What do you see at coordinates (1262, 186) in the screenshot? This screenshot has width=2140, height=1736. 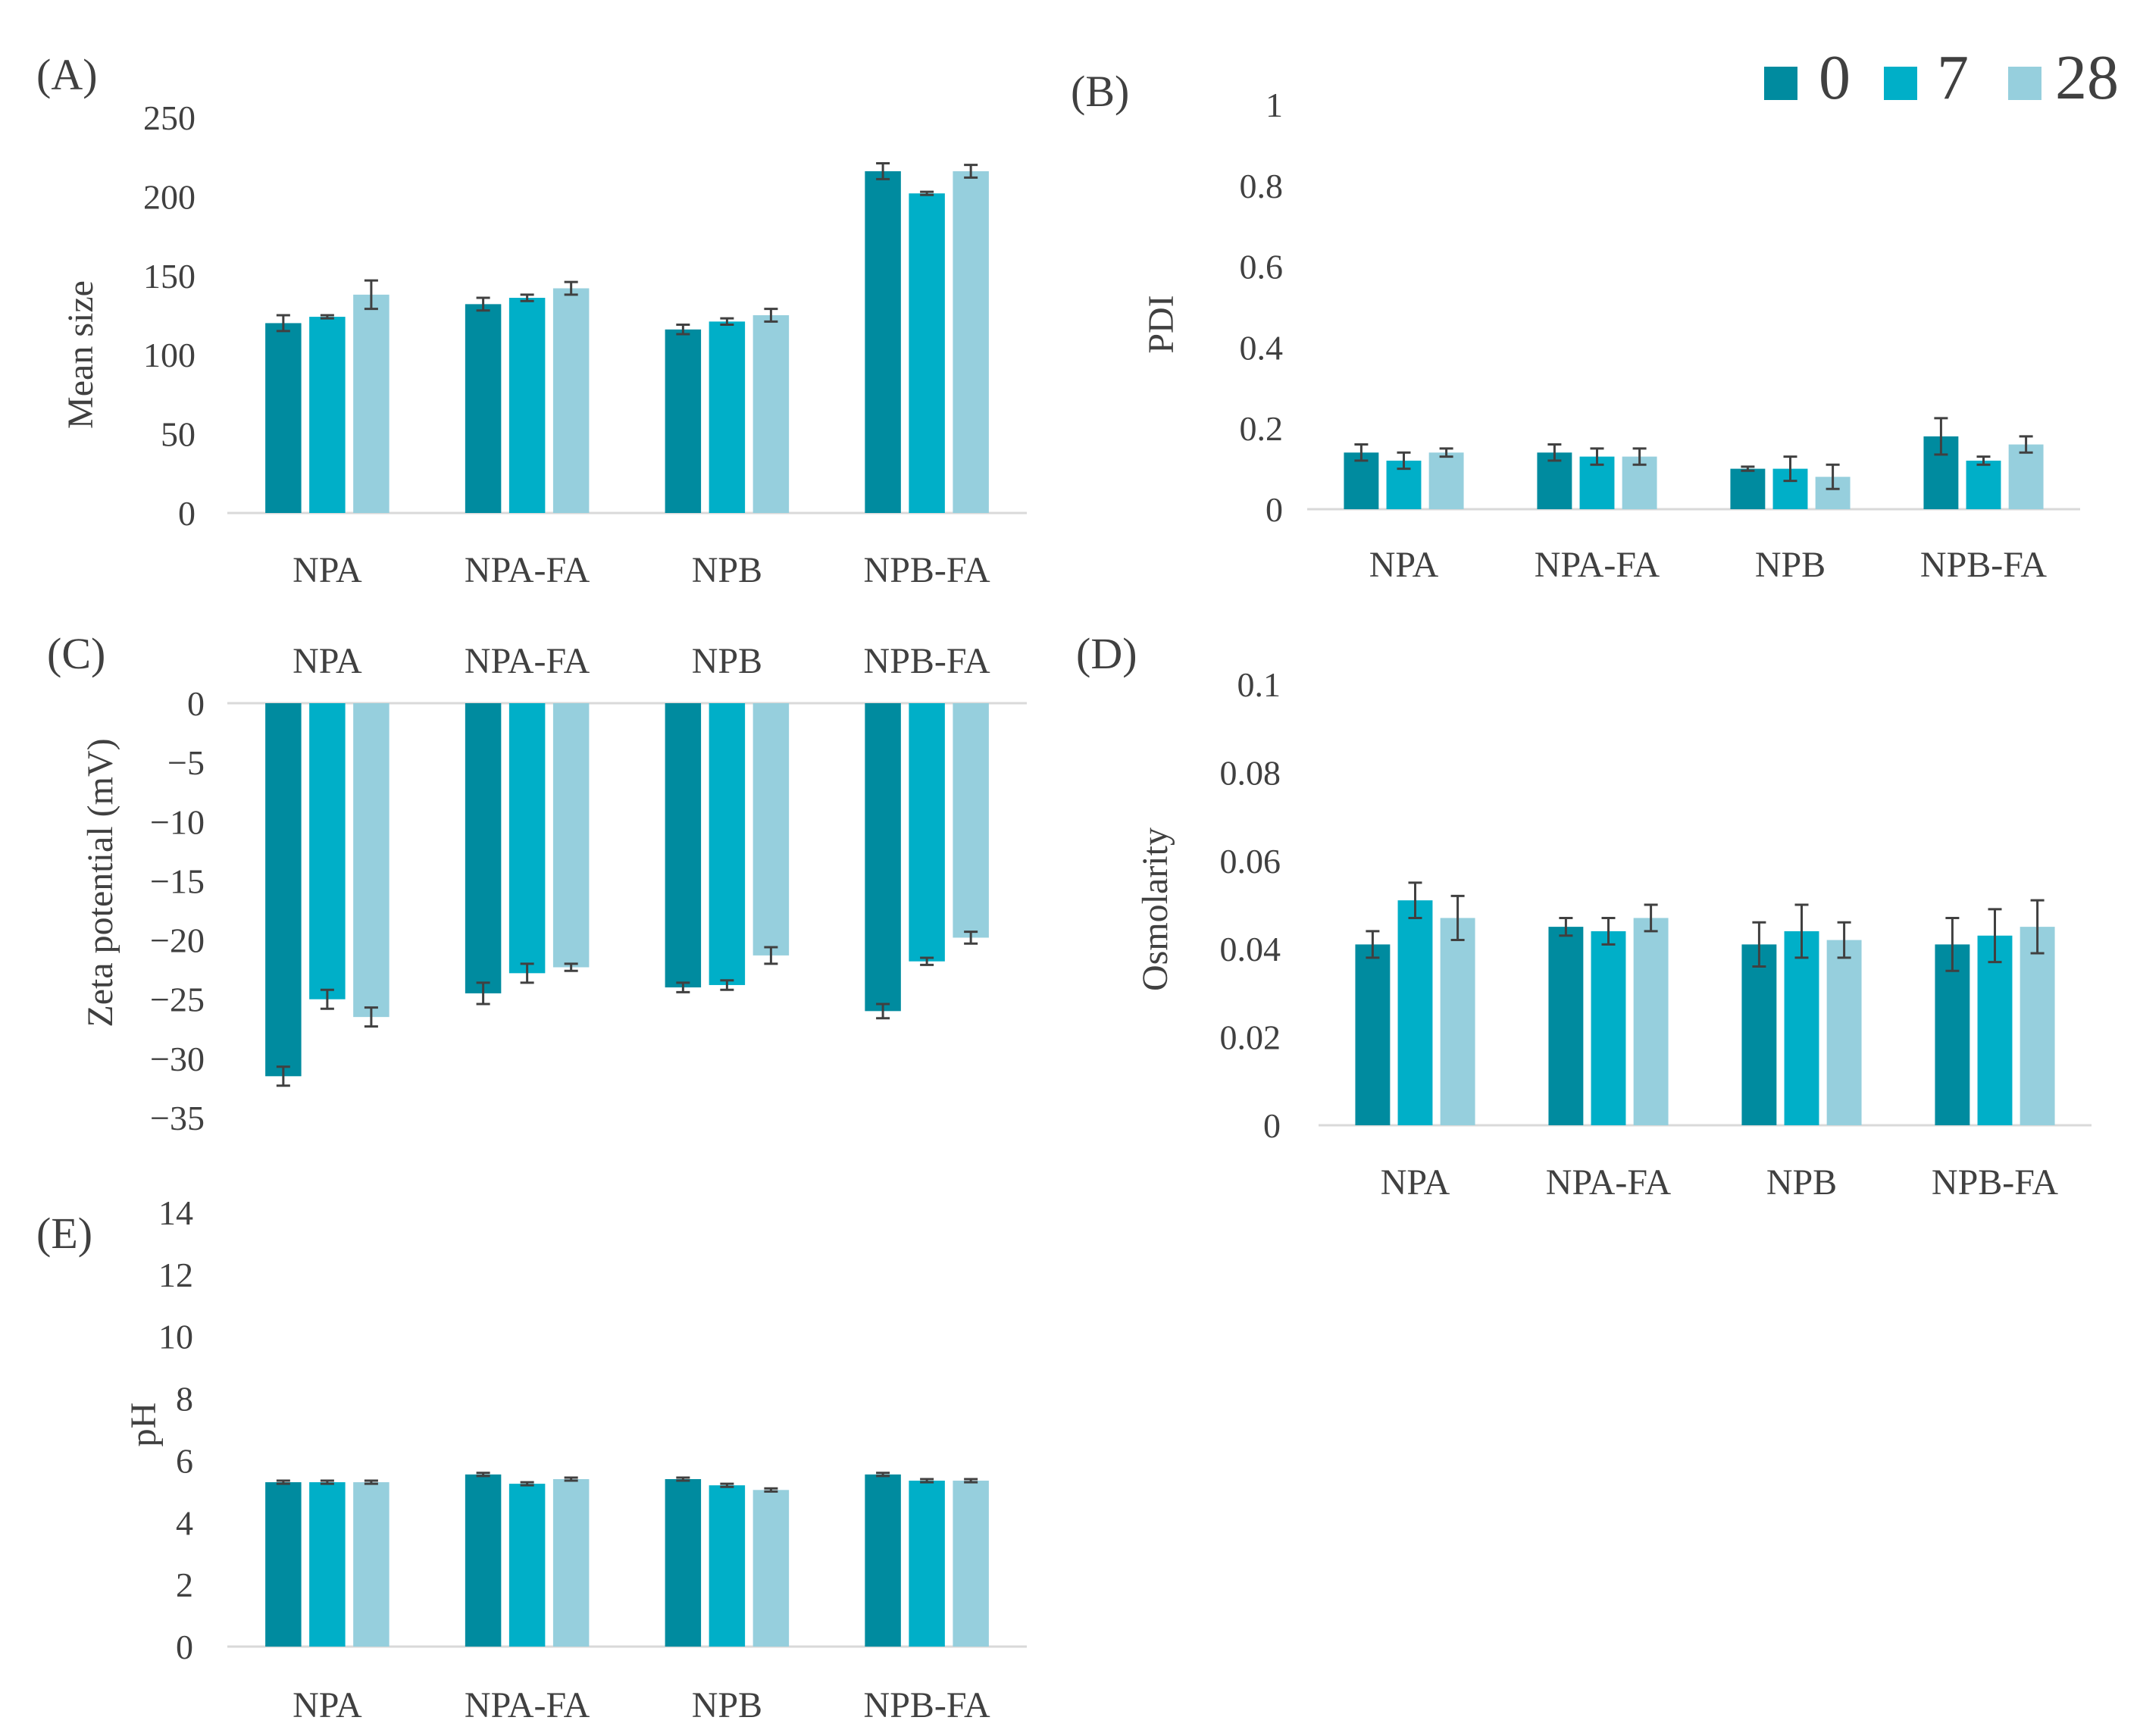 I see `y-tick-label: 0.8` at bounding box center [1262, 186].